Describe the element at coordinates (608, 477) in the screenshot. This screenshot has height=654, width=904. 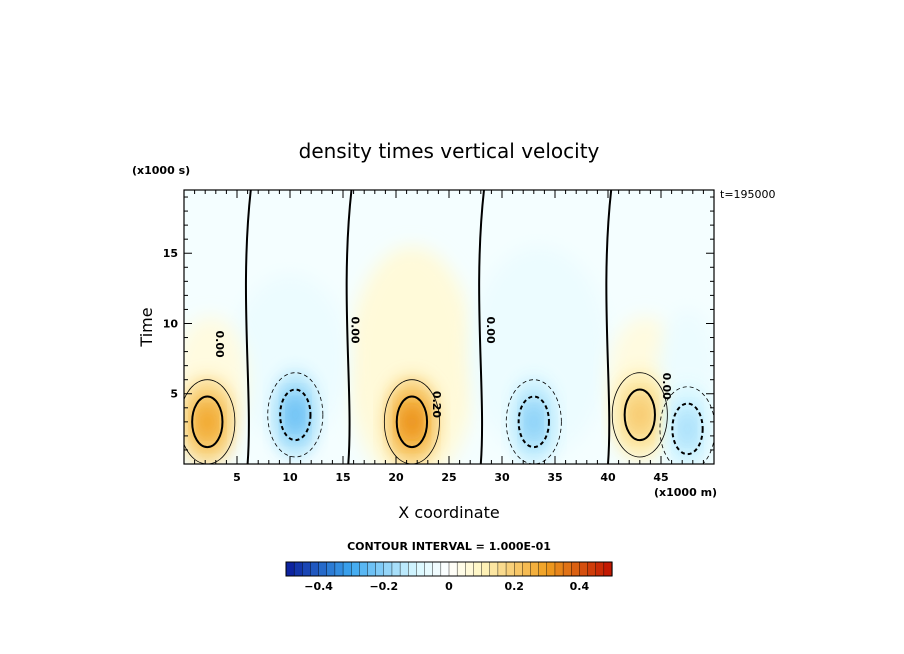
I see `x-tick-label: 40` at that location.